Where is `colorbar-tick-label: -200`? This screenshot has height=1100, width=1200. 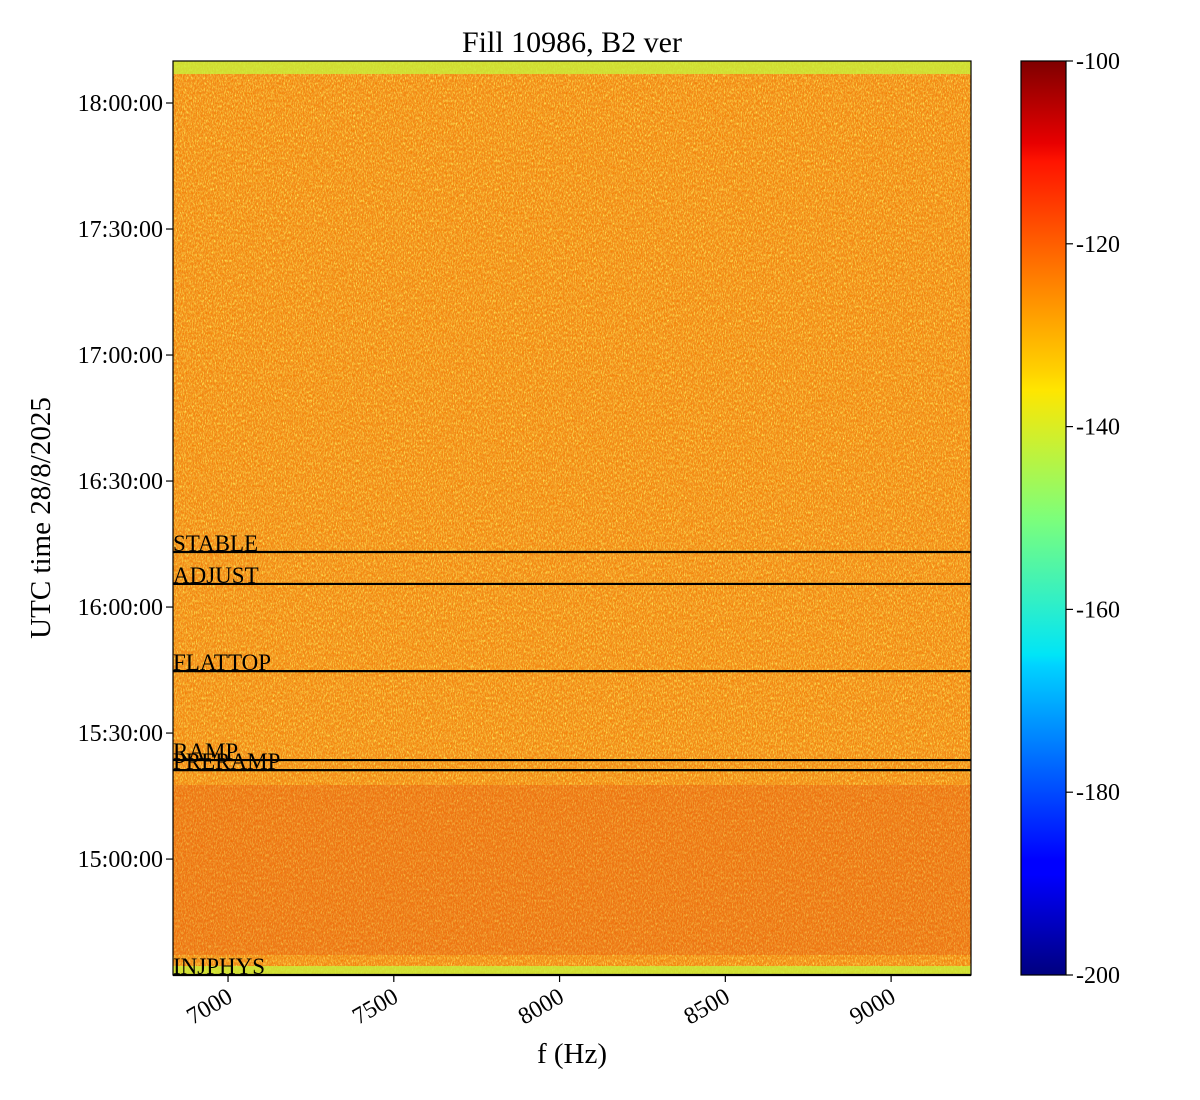
colorbar-tick-label: -200 is located at coordinates (1098, 976).